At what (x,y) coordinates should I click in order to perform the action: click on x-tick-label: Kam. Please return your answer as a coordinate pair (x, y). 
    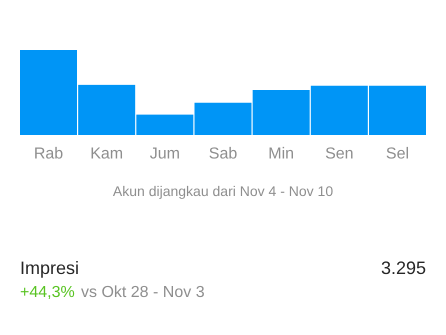
    Looking at the image, I should click on (107, 154).